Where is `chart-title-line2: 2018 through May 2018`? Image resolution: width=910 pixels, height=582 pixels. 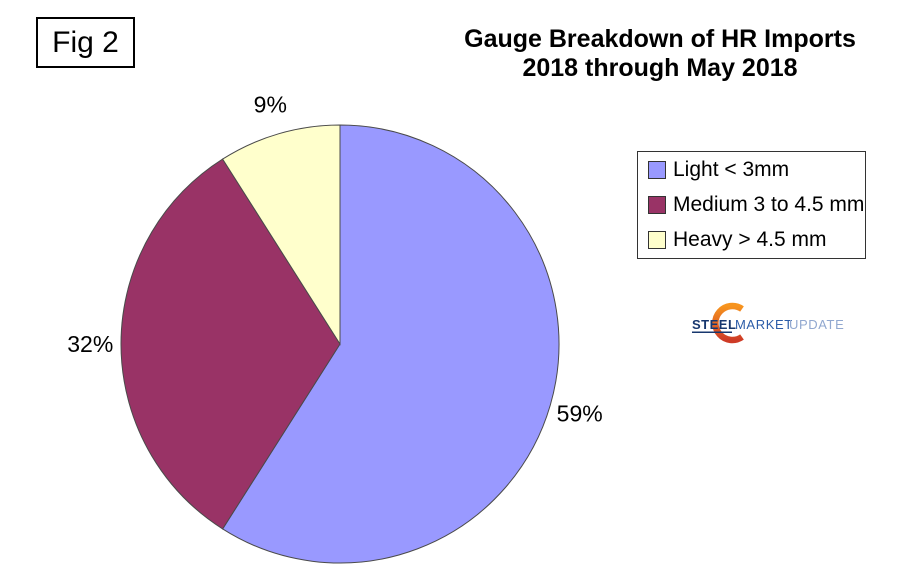
chart-title-line2: 2018 through May 2018 is located at coordinates (660, 68).